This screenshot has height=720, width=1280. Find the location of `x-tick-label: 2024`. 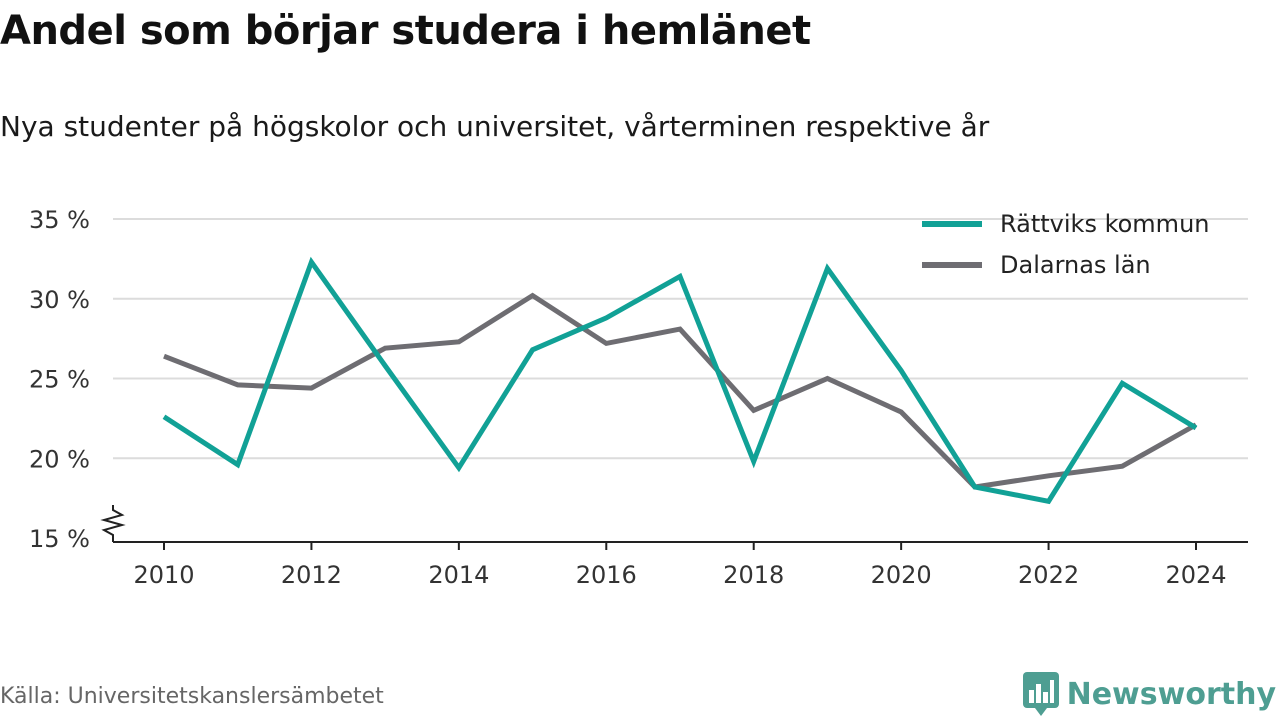

x-tick-label: 2024 is located at coordinates (1195, 575).